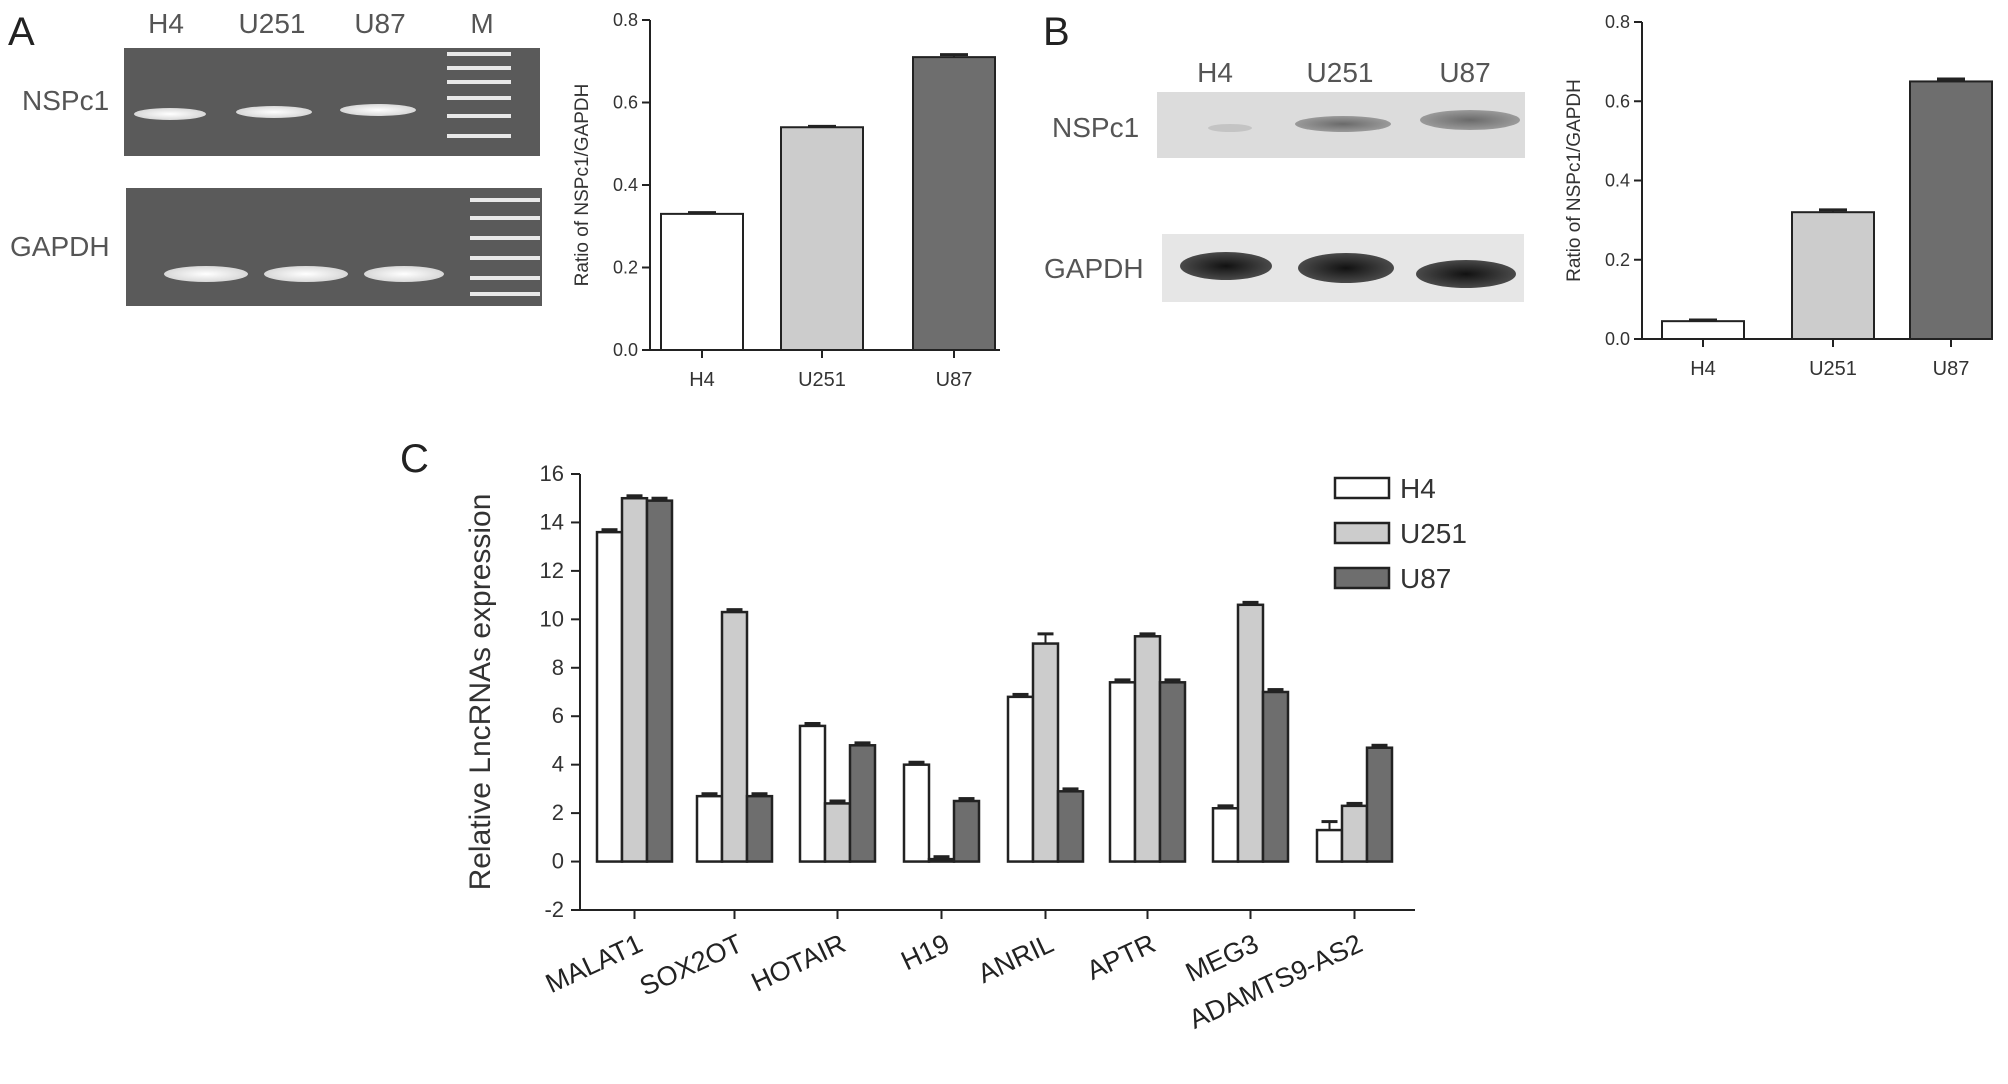 This screenshot has height=1084, width=2008. I want to click on blot-row-label-gapdh: GAPDH, so click(1094, 268).